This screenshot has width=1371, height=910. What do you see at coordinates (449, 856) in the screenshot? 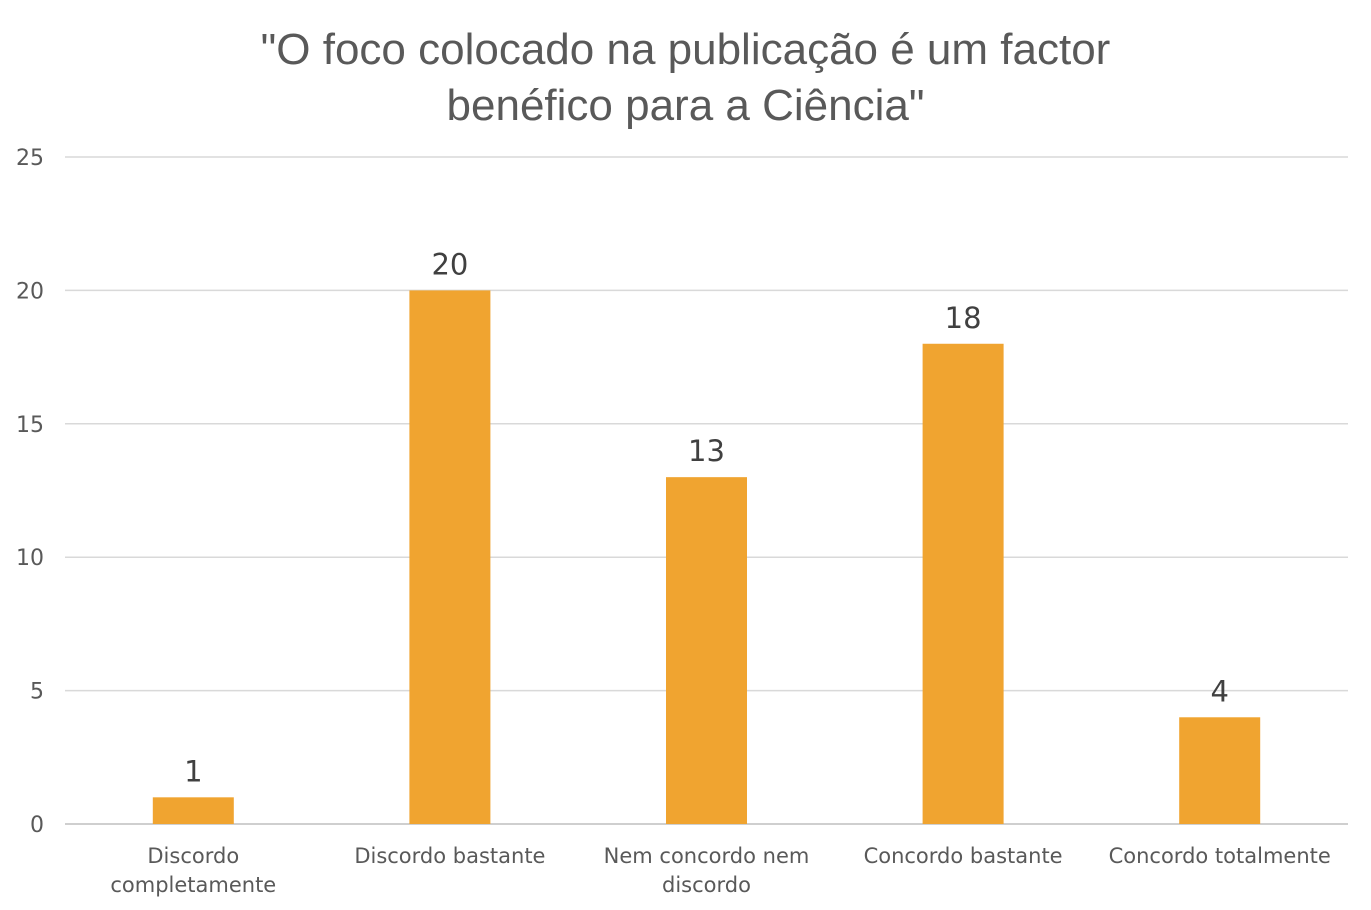
I see `x-tick-label-2: Discordo bastante` at bounding box center [449, 856].